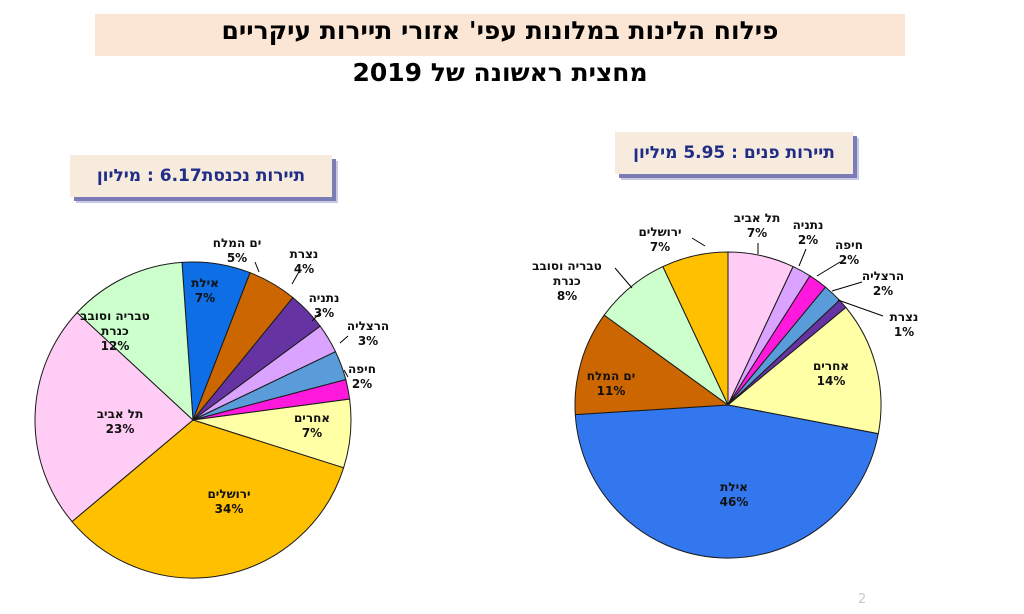  What do you see at coordinates (808, 232) in the screenshot?
I see `slice-label: נתניה 2%` at bounding box center [808, 232].